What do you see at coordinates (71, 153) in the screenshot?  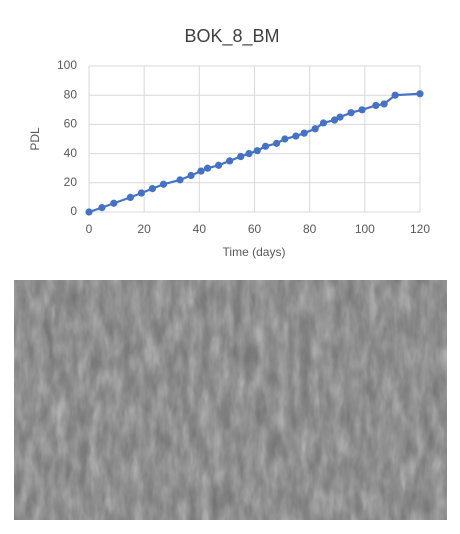 I see `y-tick-label: 40` at bounding box center [71, 153].